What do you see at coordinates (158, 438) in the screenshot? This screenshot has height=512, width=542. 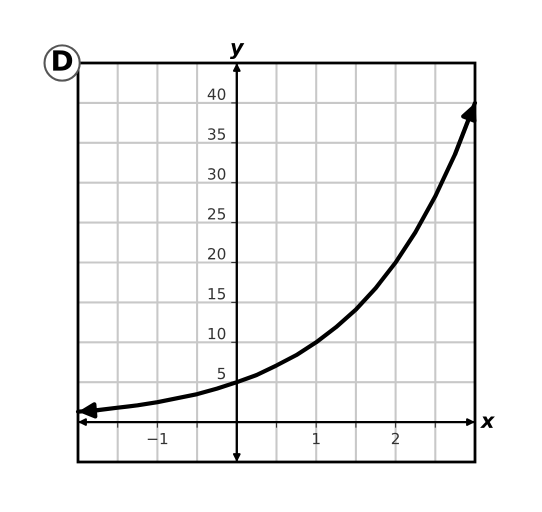 I see `x-tick-label: −1` at bounding box center [158, 438].